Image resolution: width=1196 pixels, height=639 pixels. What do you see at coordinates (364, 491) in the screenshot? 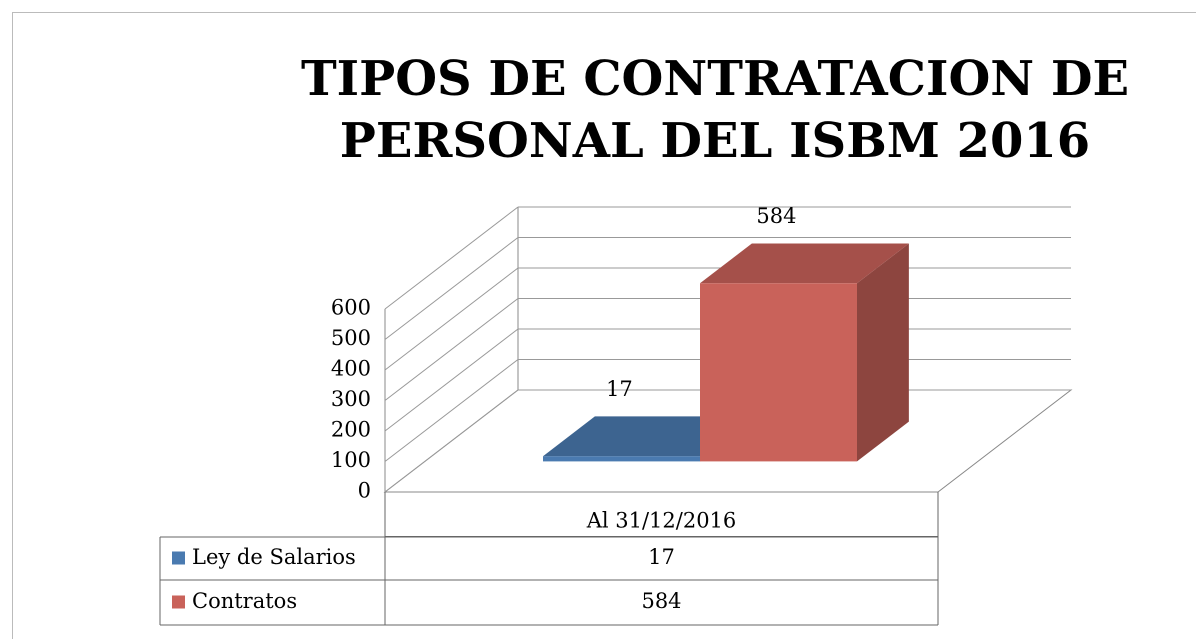
I see `y-tick-label: 0` at bounding box center [364, 491].